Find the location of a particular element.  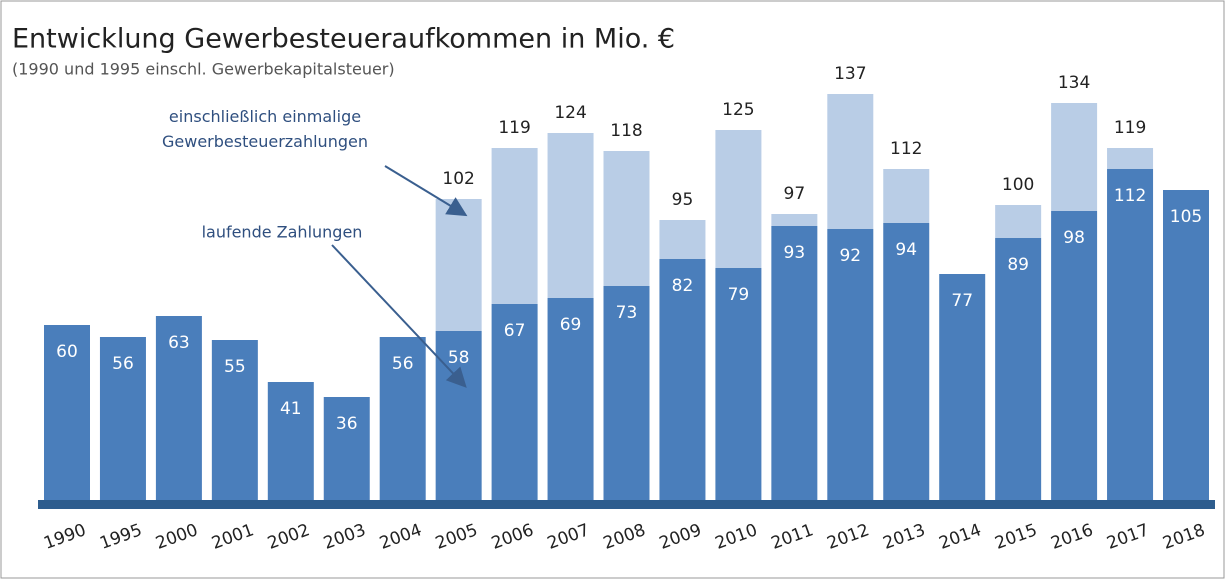

total-label: 118 is located at coordinates (626, 131).